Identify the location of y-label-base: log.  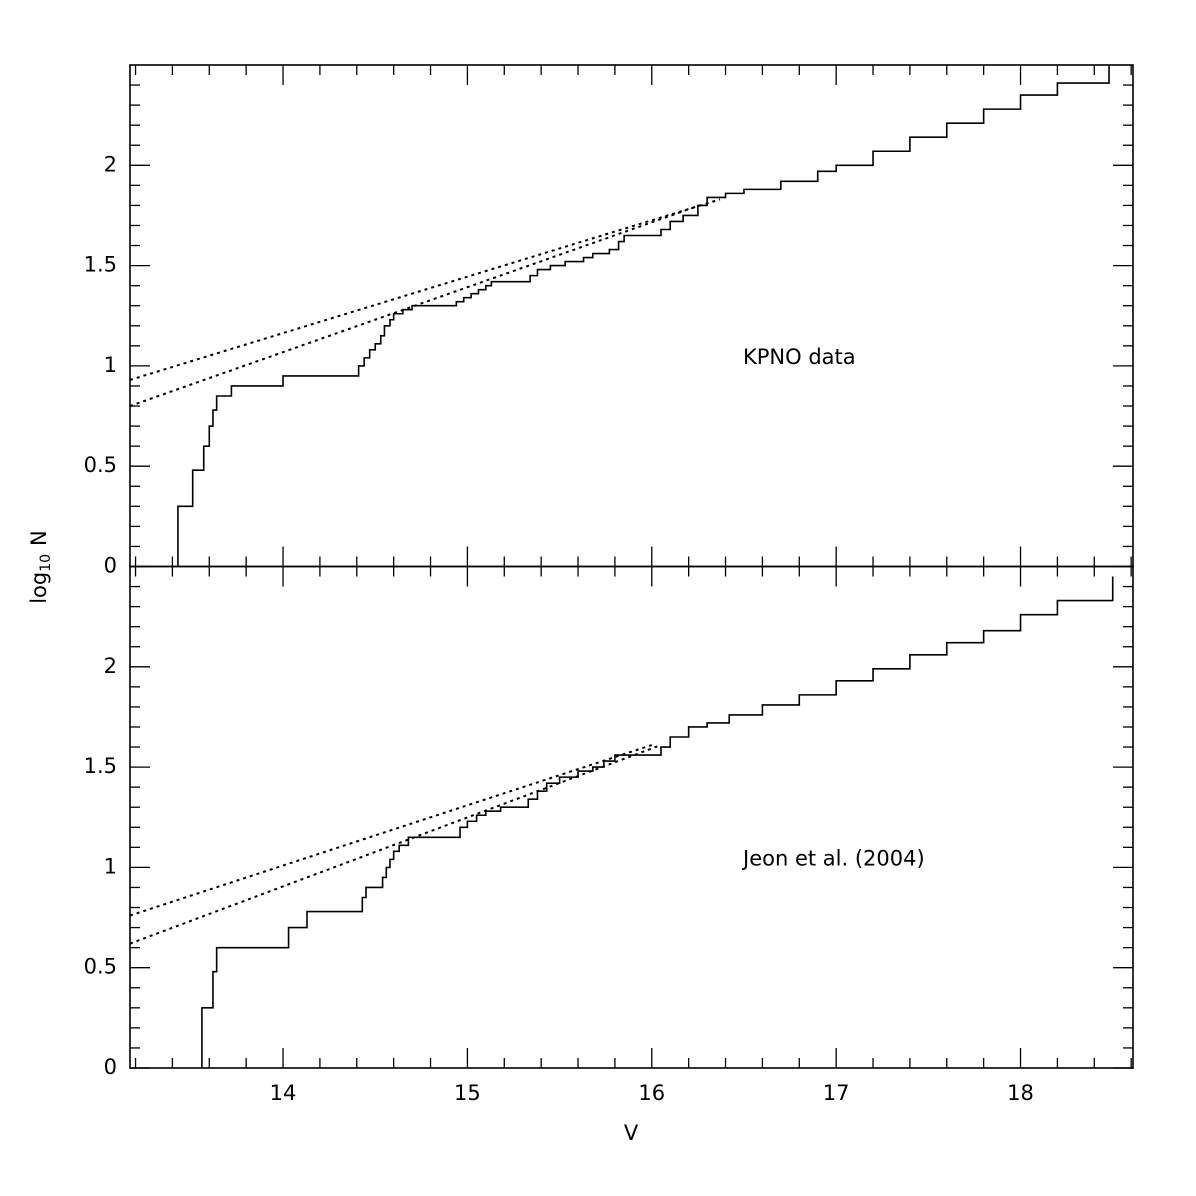
(39, 588).